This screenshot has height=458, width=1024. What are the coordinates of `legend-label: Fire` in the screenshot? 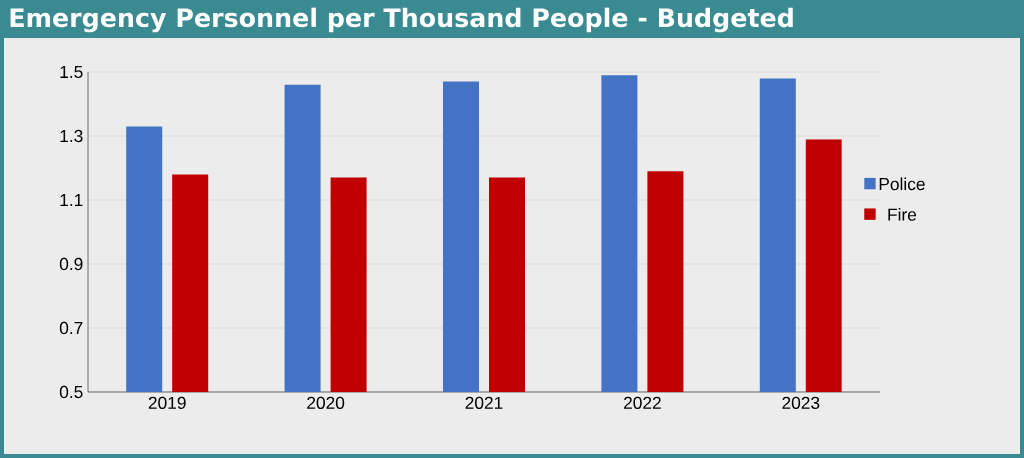 It's located at (902, 214).